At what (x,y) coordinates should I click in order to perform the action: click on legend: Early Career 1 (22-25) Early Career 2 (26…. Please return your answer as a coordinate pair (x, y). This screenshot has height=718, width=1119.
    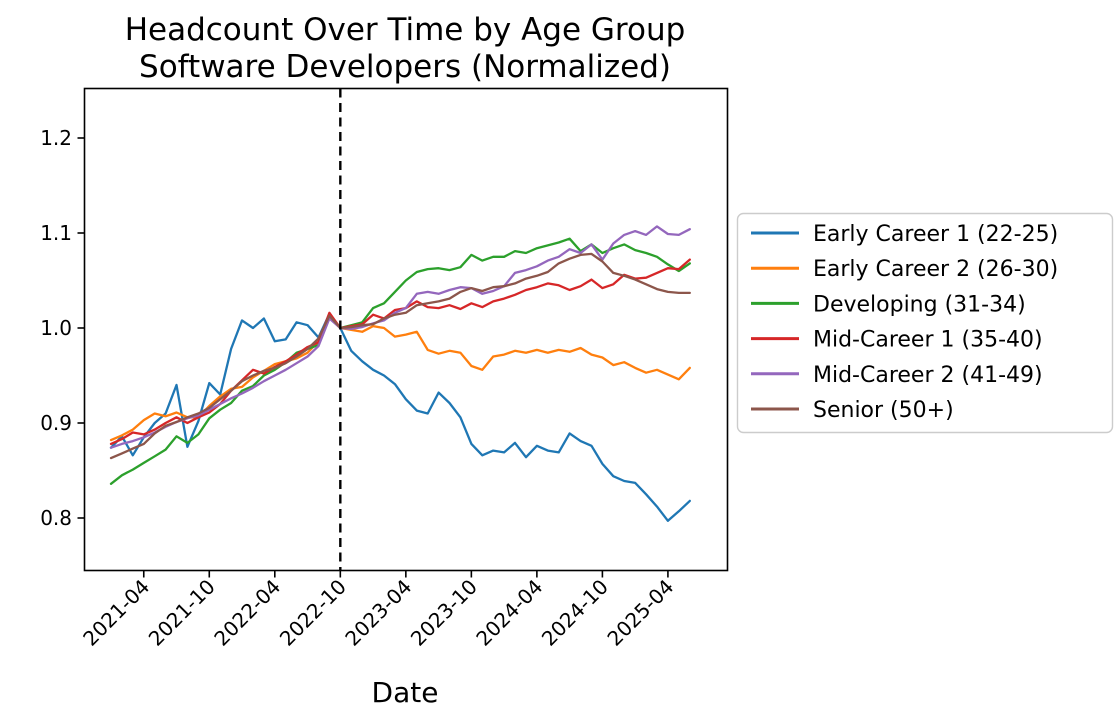
    Looking at the image, I should click on (925, 323).